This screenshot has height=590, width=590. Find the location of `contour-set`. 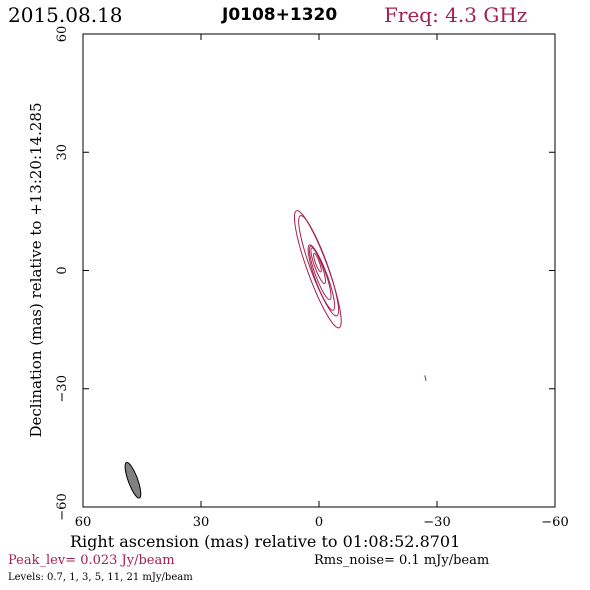

contour-set is located at coordinates (360, 295).